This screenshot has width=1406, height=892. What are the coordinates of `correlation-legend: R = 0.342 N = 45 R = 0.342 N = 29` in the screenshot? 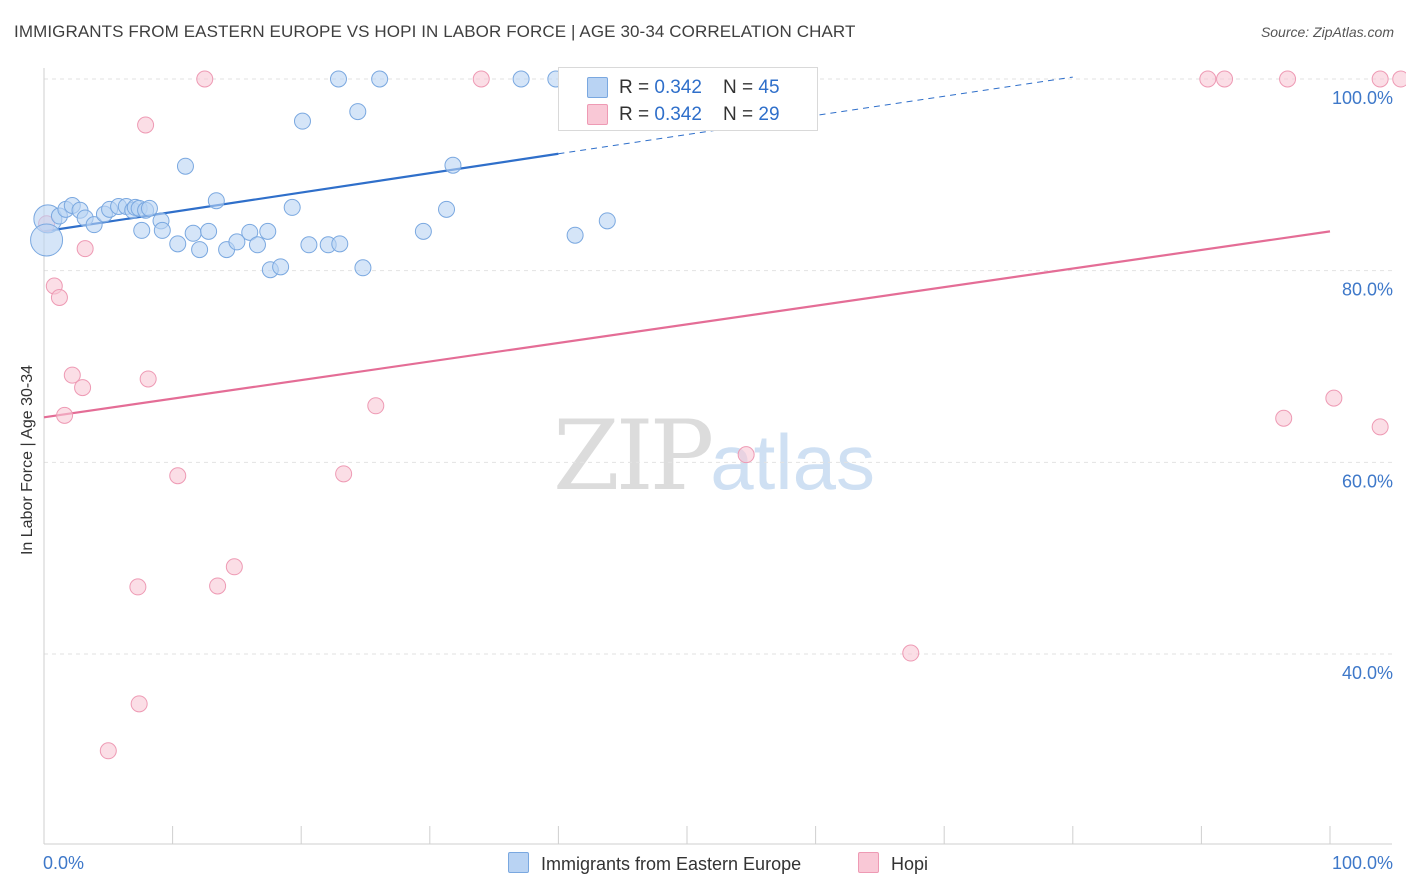 It's located at (688, 99).